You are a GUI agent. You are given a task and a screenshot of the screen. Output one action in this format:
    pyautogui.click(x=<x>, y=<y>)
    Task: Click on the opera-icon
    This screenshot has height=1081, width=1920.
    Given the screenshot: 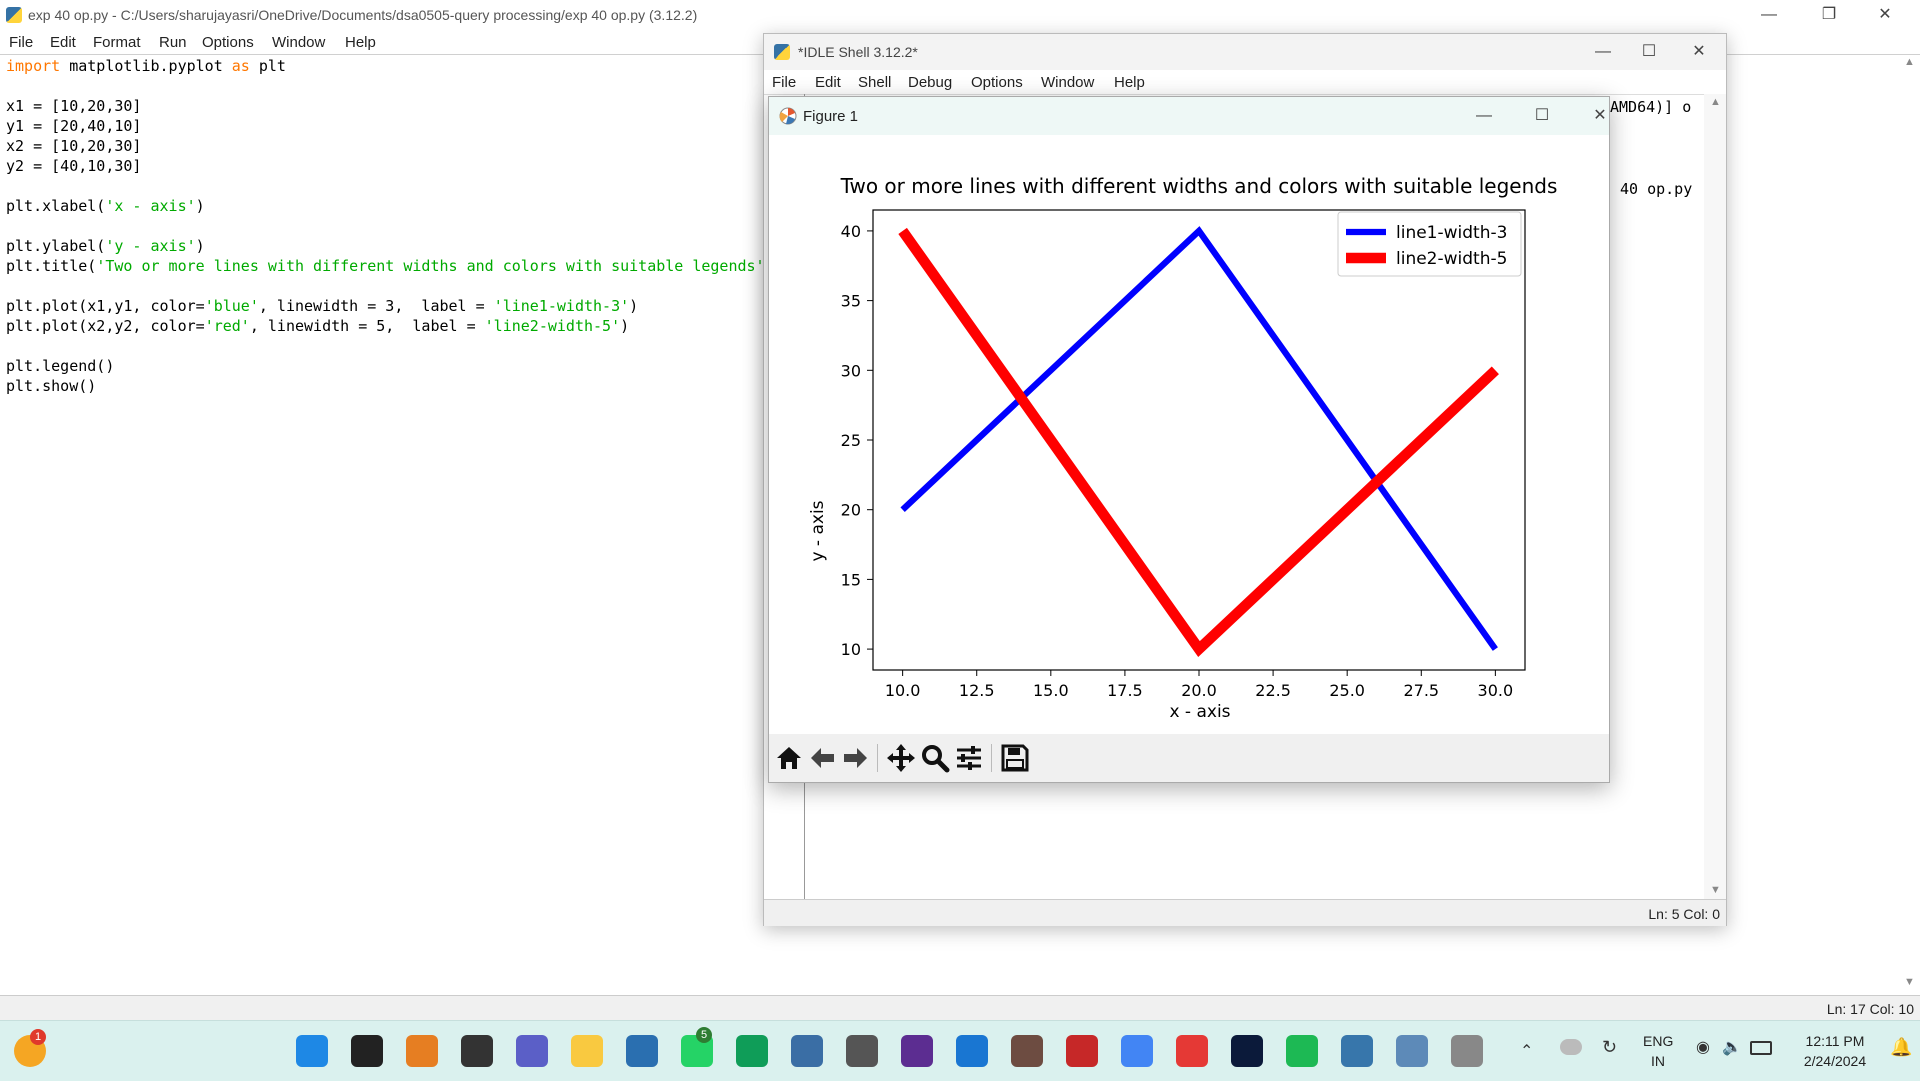 What is the action you would take?
    pyautogui.click(x=1192, y=1051)
    